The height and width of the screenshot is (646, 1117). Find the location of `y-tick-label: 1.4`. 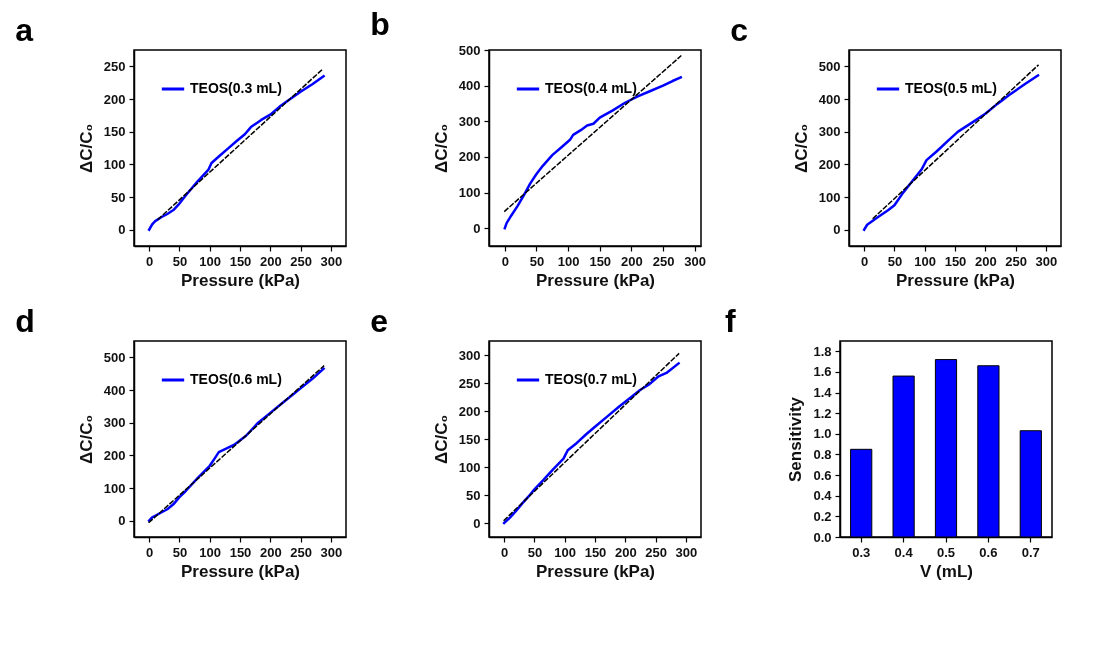

y-tick-label: 1.4 is located at coordinates (823, 393).